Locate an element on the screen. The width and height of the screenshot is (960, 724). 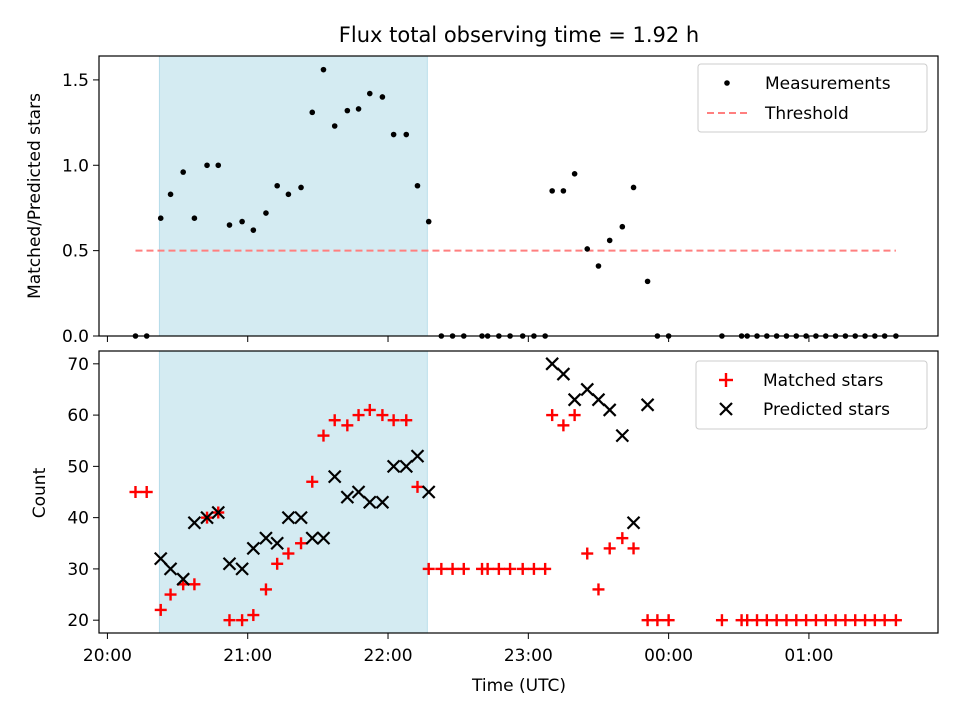
top-y-axis: 0.0 0.5 1.0 1.5 is located at coordinates (80, 209).